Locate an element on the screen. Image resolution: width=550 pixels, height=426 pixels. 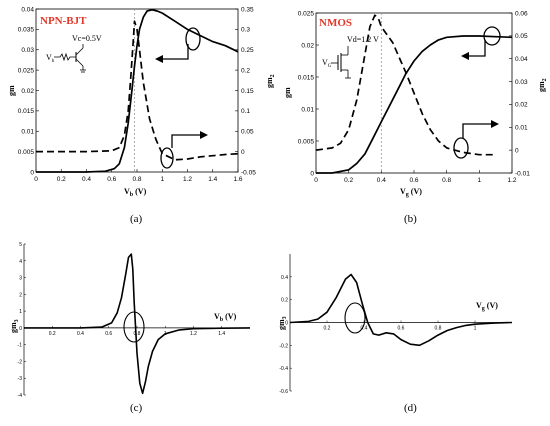
panel-b-xlabel: Vg (V) is located at coordinates (411, 192).